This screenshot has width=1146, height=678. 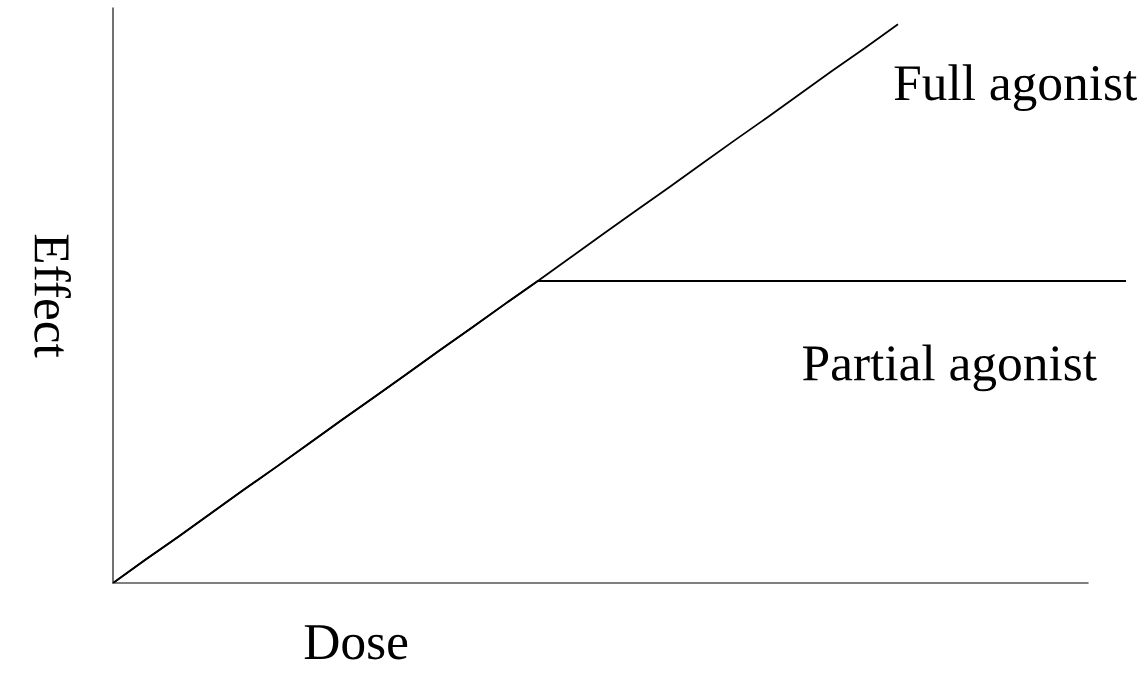 I want to click on series-label: Full agonist, so click(x=1015, y=88).